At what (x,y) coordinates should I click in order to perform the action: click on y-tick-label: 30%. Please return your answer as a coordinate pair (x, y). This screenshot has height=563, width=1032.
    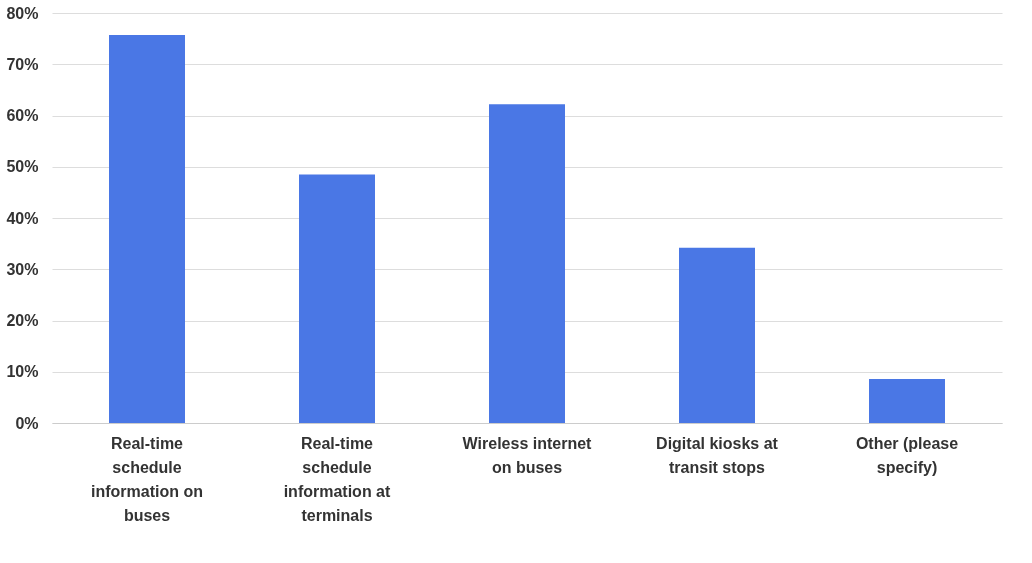
    Looking at the image, I should click on (22, 269).